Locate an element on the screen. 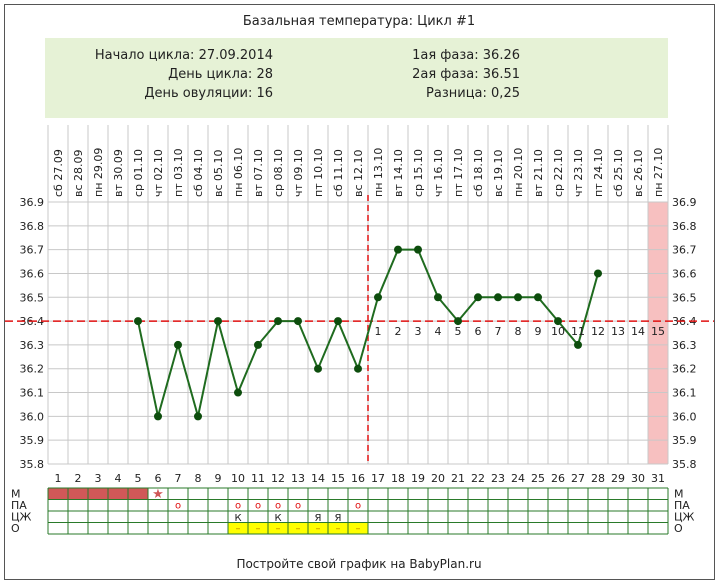  x-day-label: 4 is located at coordinates (118, 478).